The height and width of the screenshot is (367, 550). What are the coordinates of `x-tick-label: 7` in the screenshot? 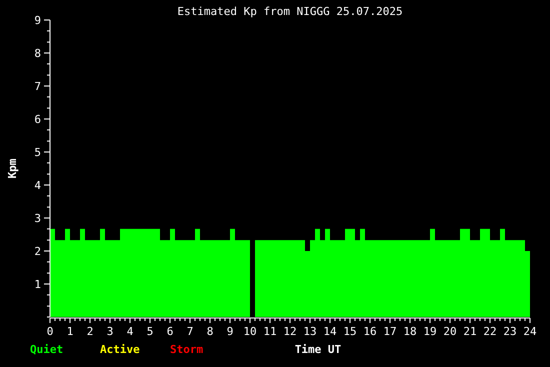 It's located at (190, 331).